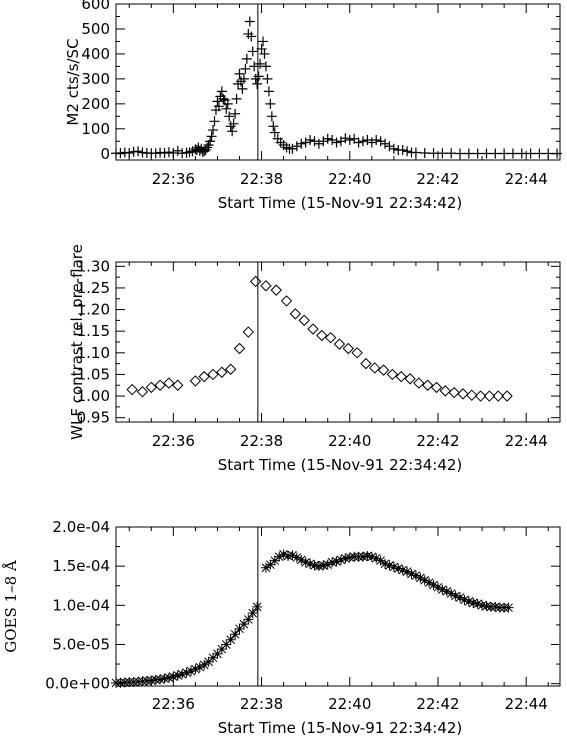  Describe the element at coordinates (81, 644) in the screenshot. I see `y-tick-label: 5.0e-05` at that location.